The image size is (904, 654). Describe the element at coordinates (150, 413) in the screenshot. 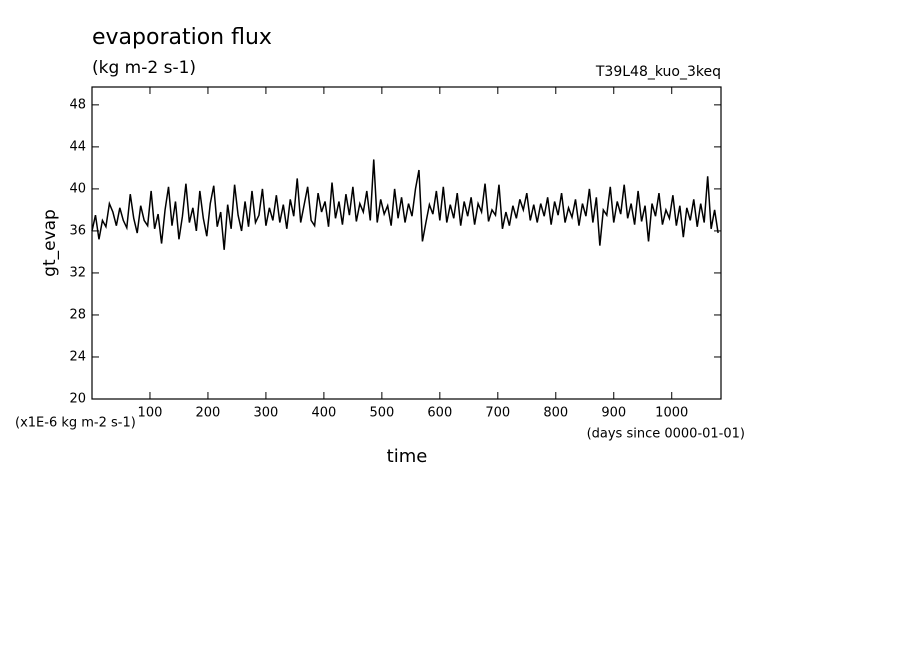

I see `x-tick-label: 100` at that location.